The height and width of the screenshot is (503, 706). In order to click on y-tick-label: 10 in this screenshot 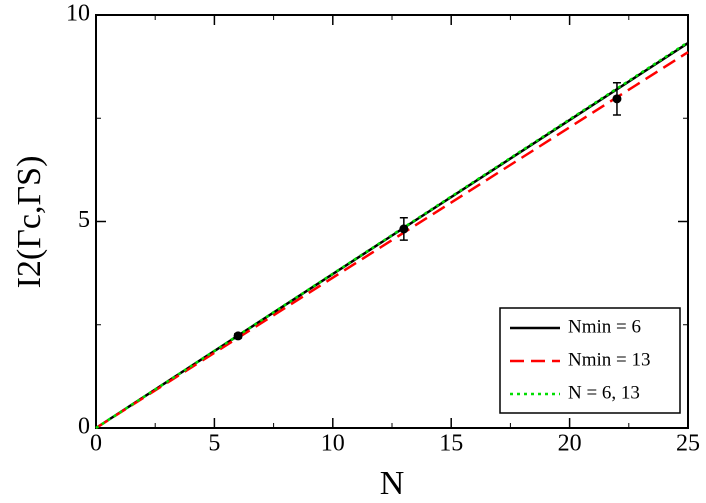, I will do `click(78, 14)`.